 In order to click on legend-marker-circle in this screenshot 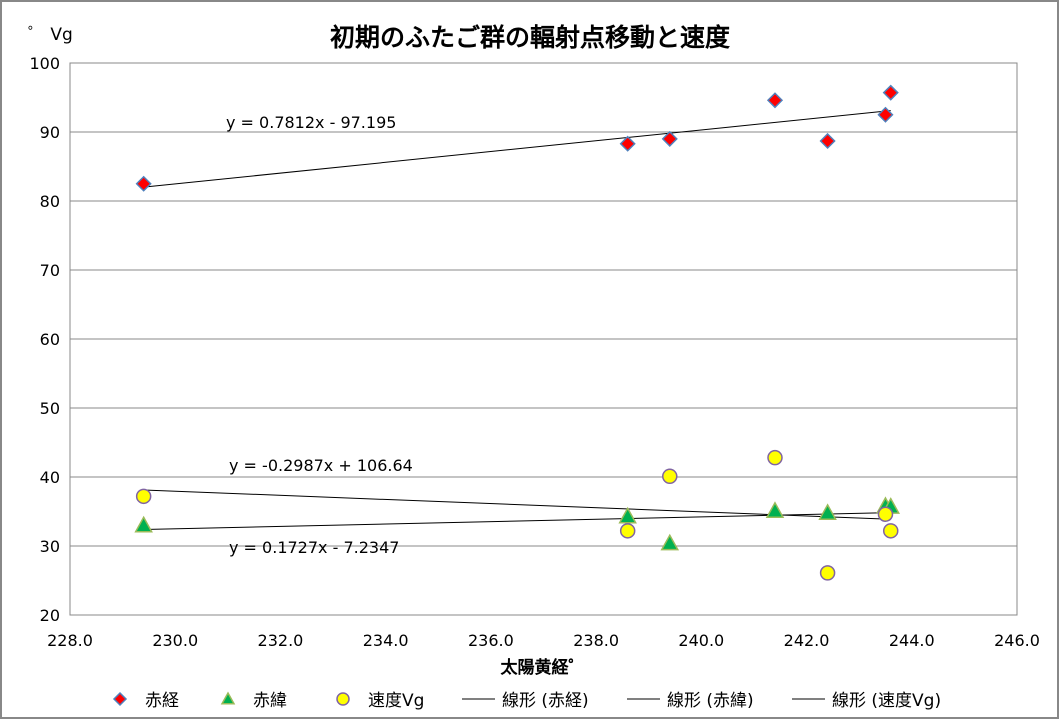, I will do `click(343, 699)`.